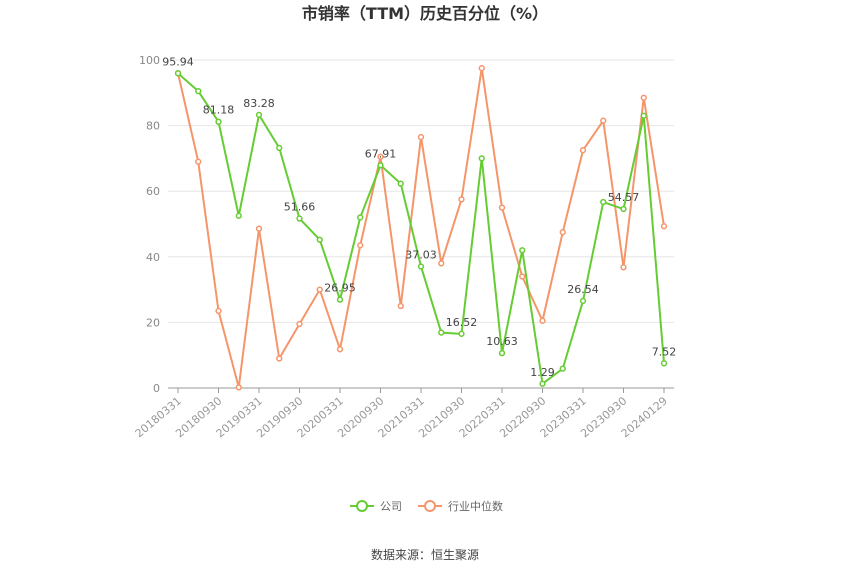 Image resolution: width=850 pixels, height=575 pixels. I want to click on data-label: 83.28, so click(259, 103).